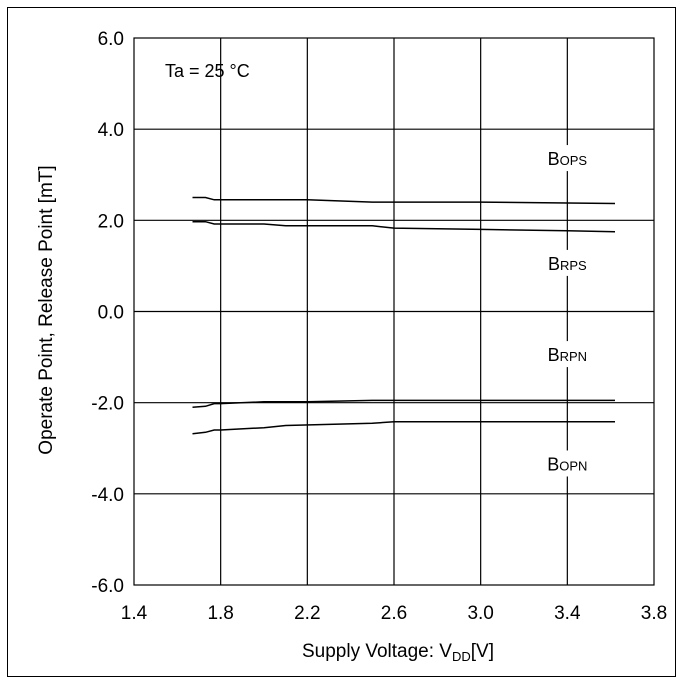  What do you see at coordinates (394, 613) in the screenshot?
I see `x-tick-label: 2.6` at bounding box center [394, 613].